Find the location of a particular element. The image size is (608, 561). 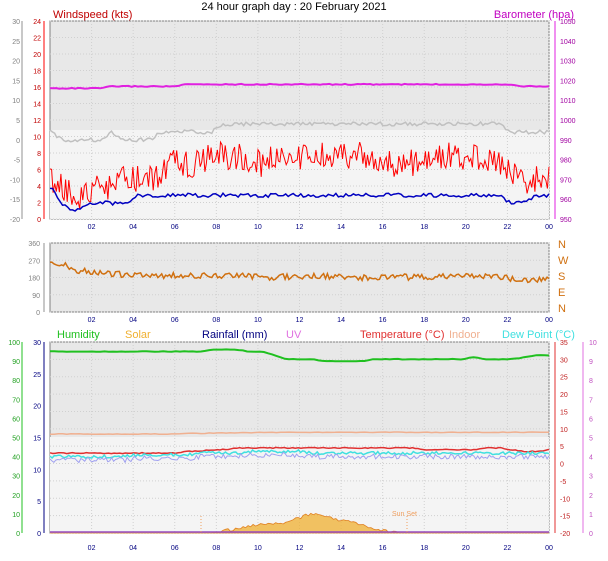

climate-xtick-00: 00 is located at coordinates (549, 548).